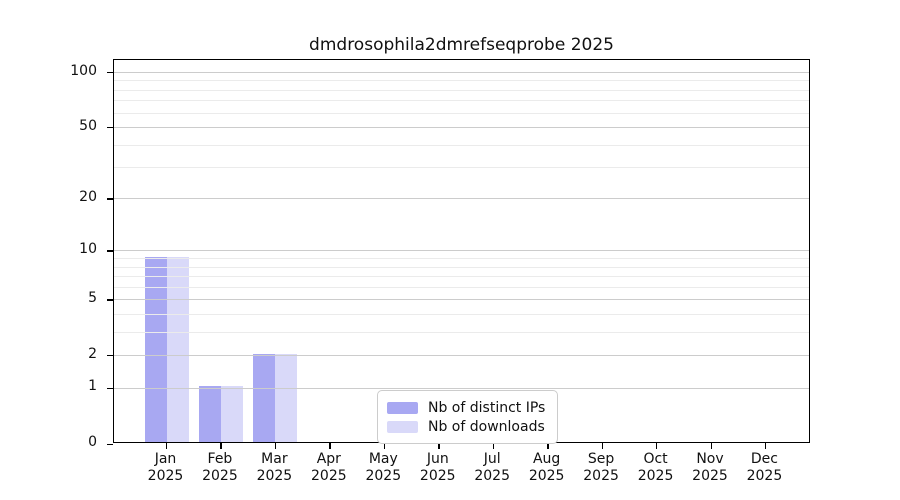 This screenshot has width=900, height=500. Describe the element at coordinates (92, 353) in the screenshot. I see `y-tick-label: 2` at that location.